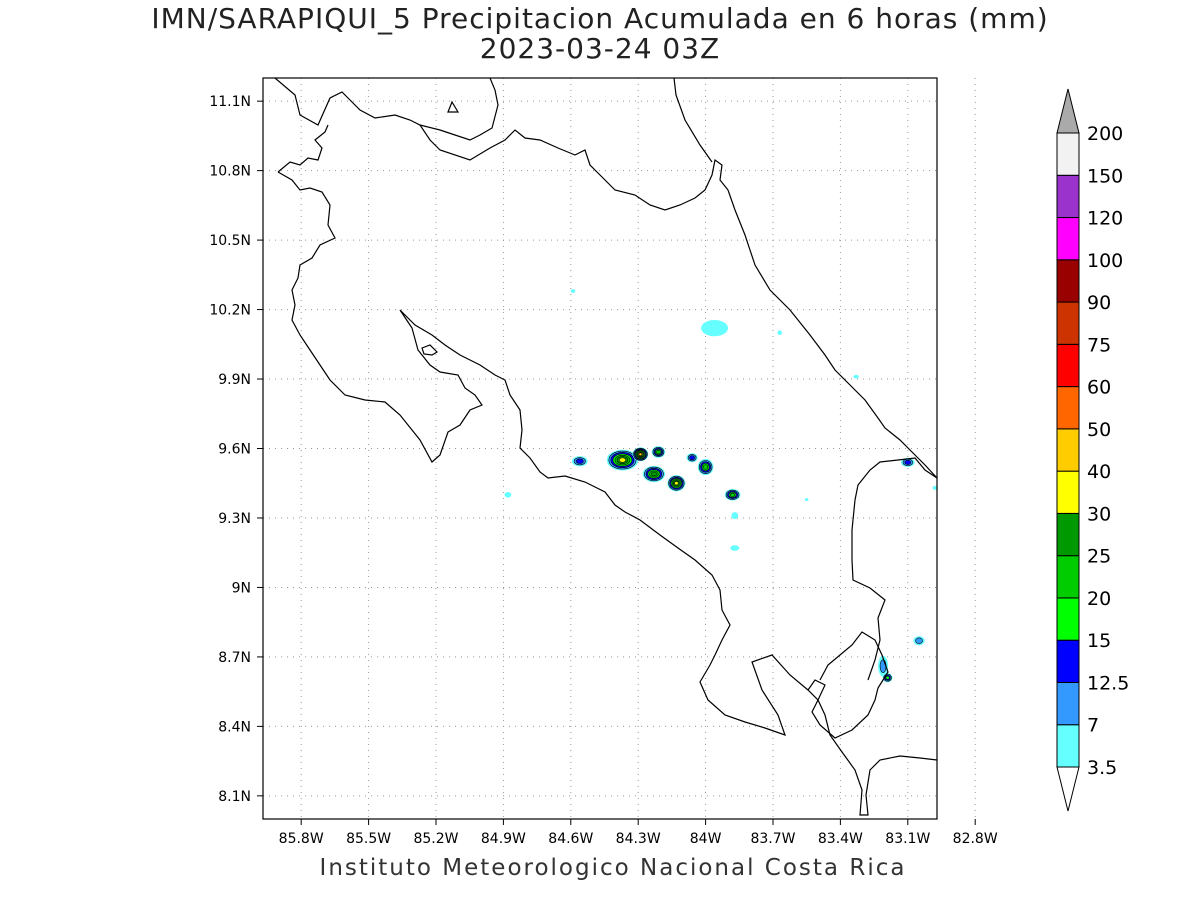 The height and width of the screenshot is (900, 1200). What do you see at coordinates (234, 519) in the screenshot?
I see `y-tick-label: 9.3N` at bounding box center [234, 519].